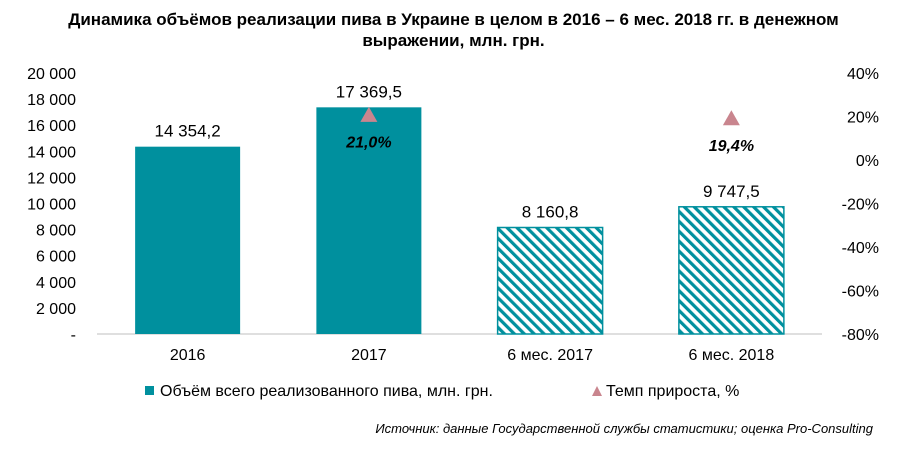  Describe the element at coordinates (863, 74) in the screenshot. I see `y-right-tick-label: 40%` at that location.